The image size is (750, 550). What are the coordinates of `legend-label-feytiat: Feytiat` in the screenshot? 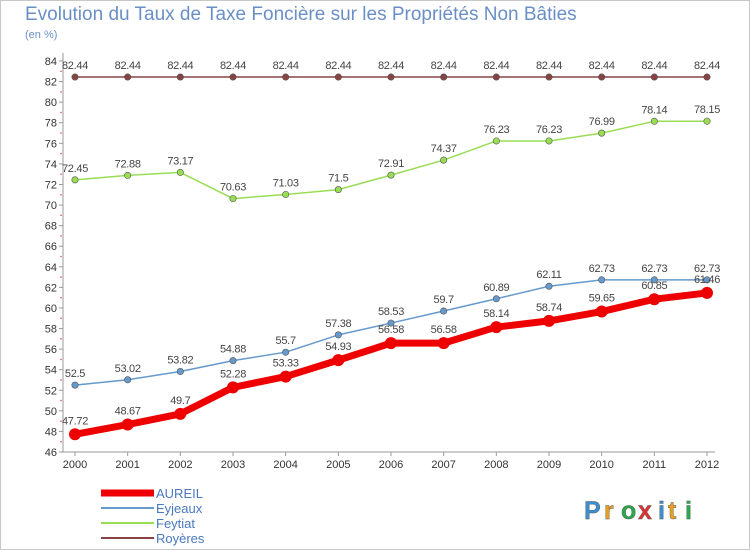 It's located at (175, 523).